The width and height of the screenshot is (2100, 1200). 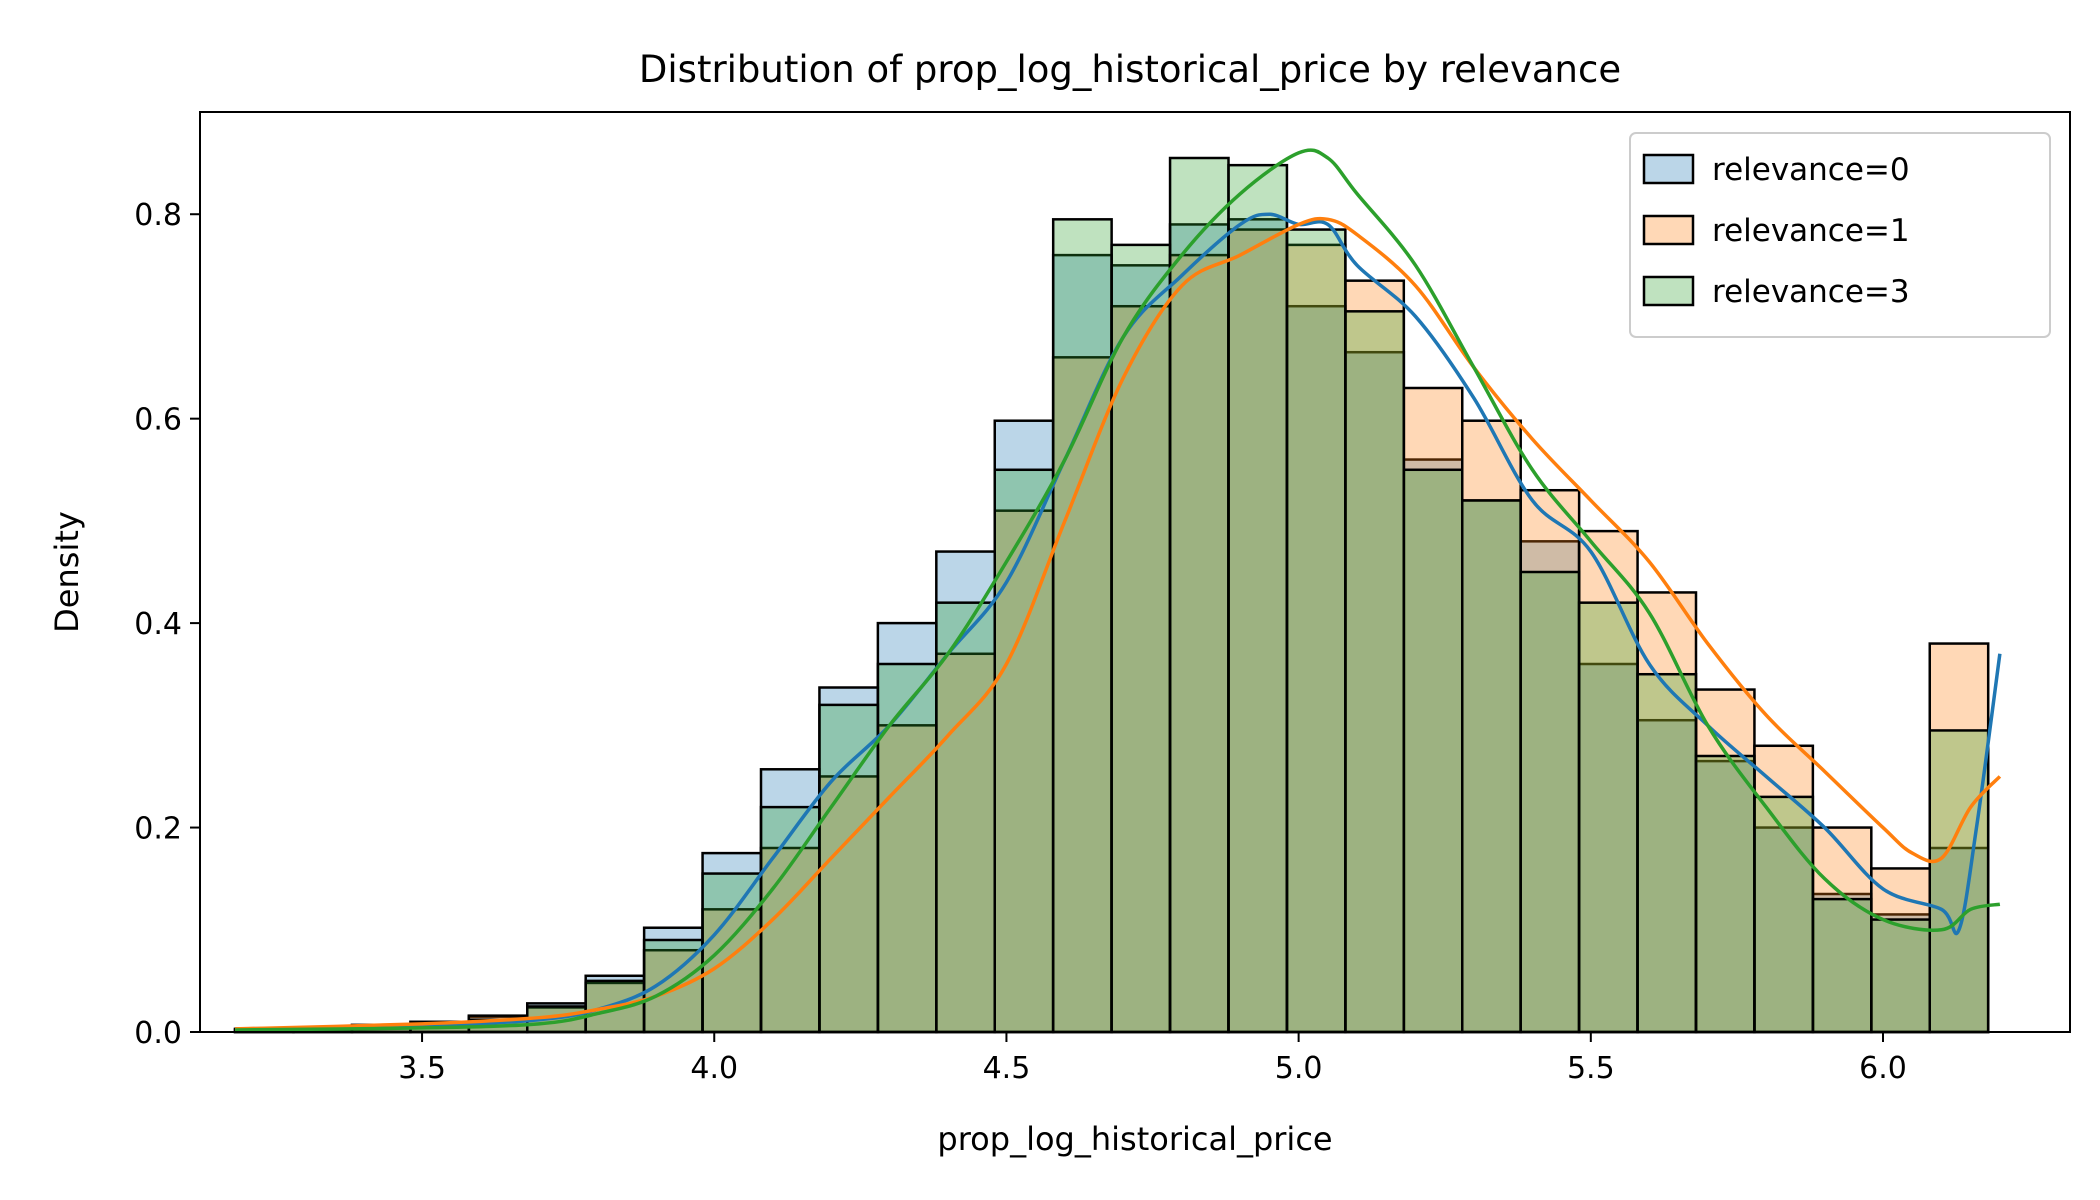 I want to click on y-tick-label: 0.8, so click(x=158, y=215).